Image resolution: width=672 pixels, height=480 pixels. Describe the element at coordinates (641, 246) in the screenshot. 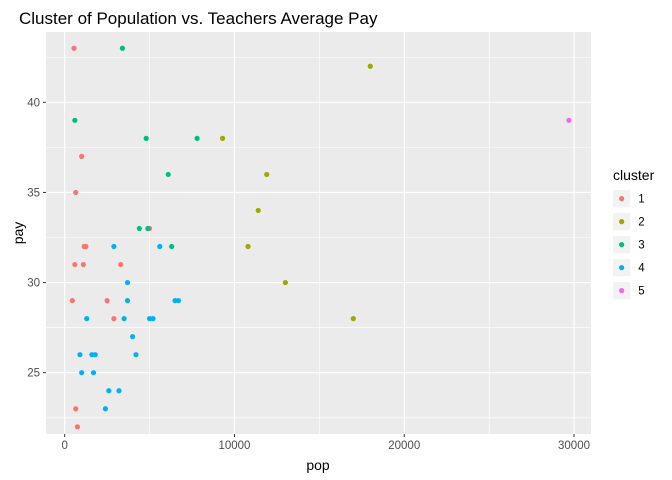

I see `legend-label: 3` at that location.